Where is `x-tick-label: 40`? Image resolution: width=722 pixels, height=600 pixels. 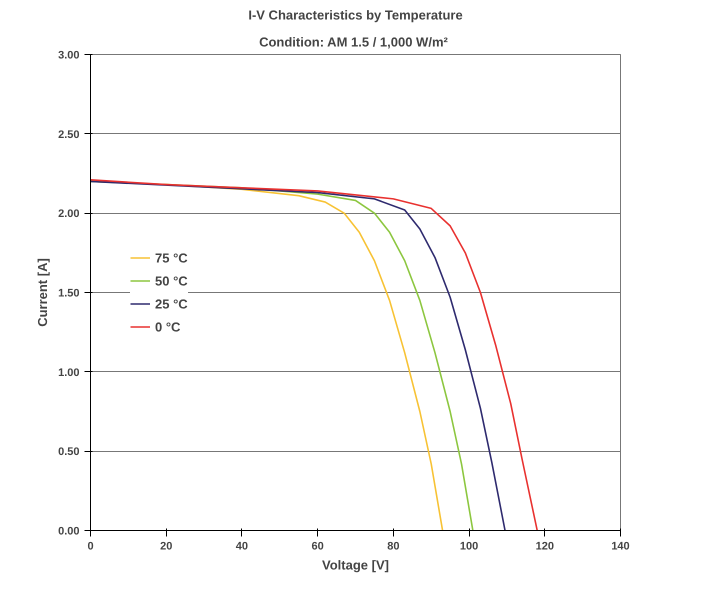
x-tick-label: 40 is located at coordinates (242, 546).